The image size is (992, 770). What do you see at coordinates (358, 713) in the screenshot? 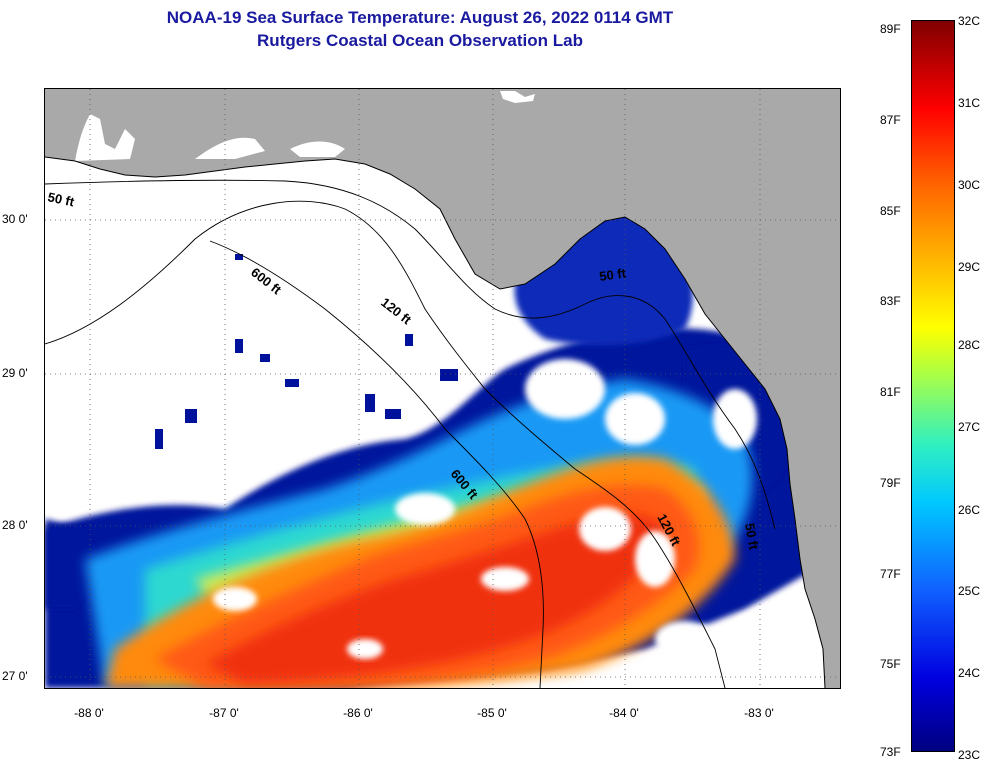
I see `lon-label-86: -86 0'` at bounding box center [358, 713].